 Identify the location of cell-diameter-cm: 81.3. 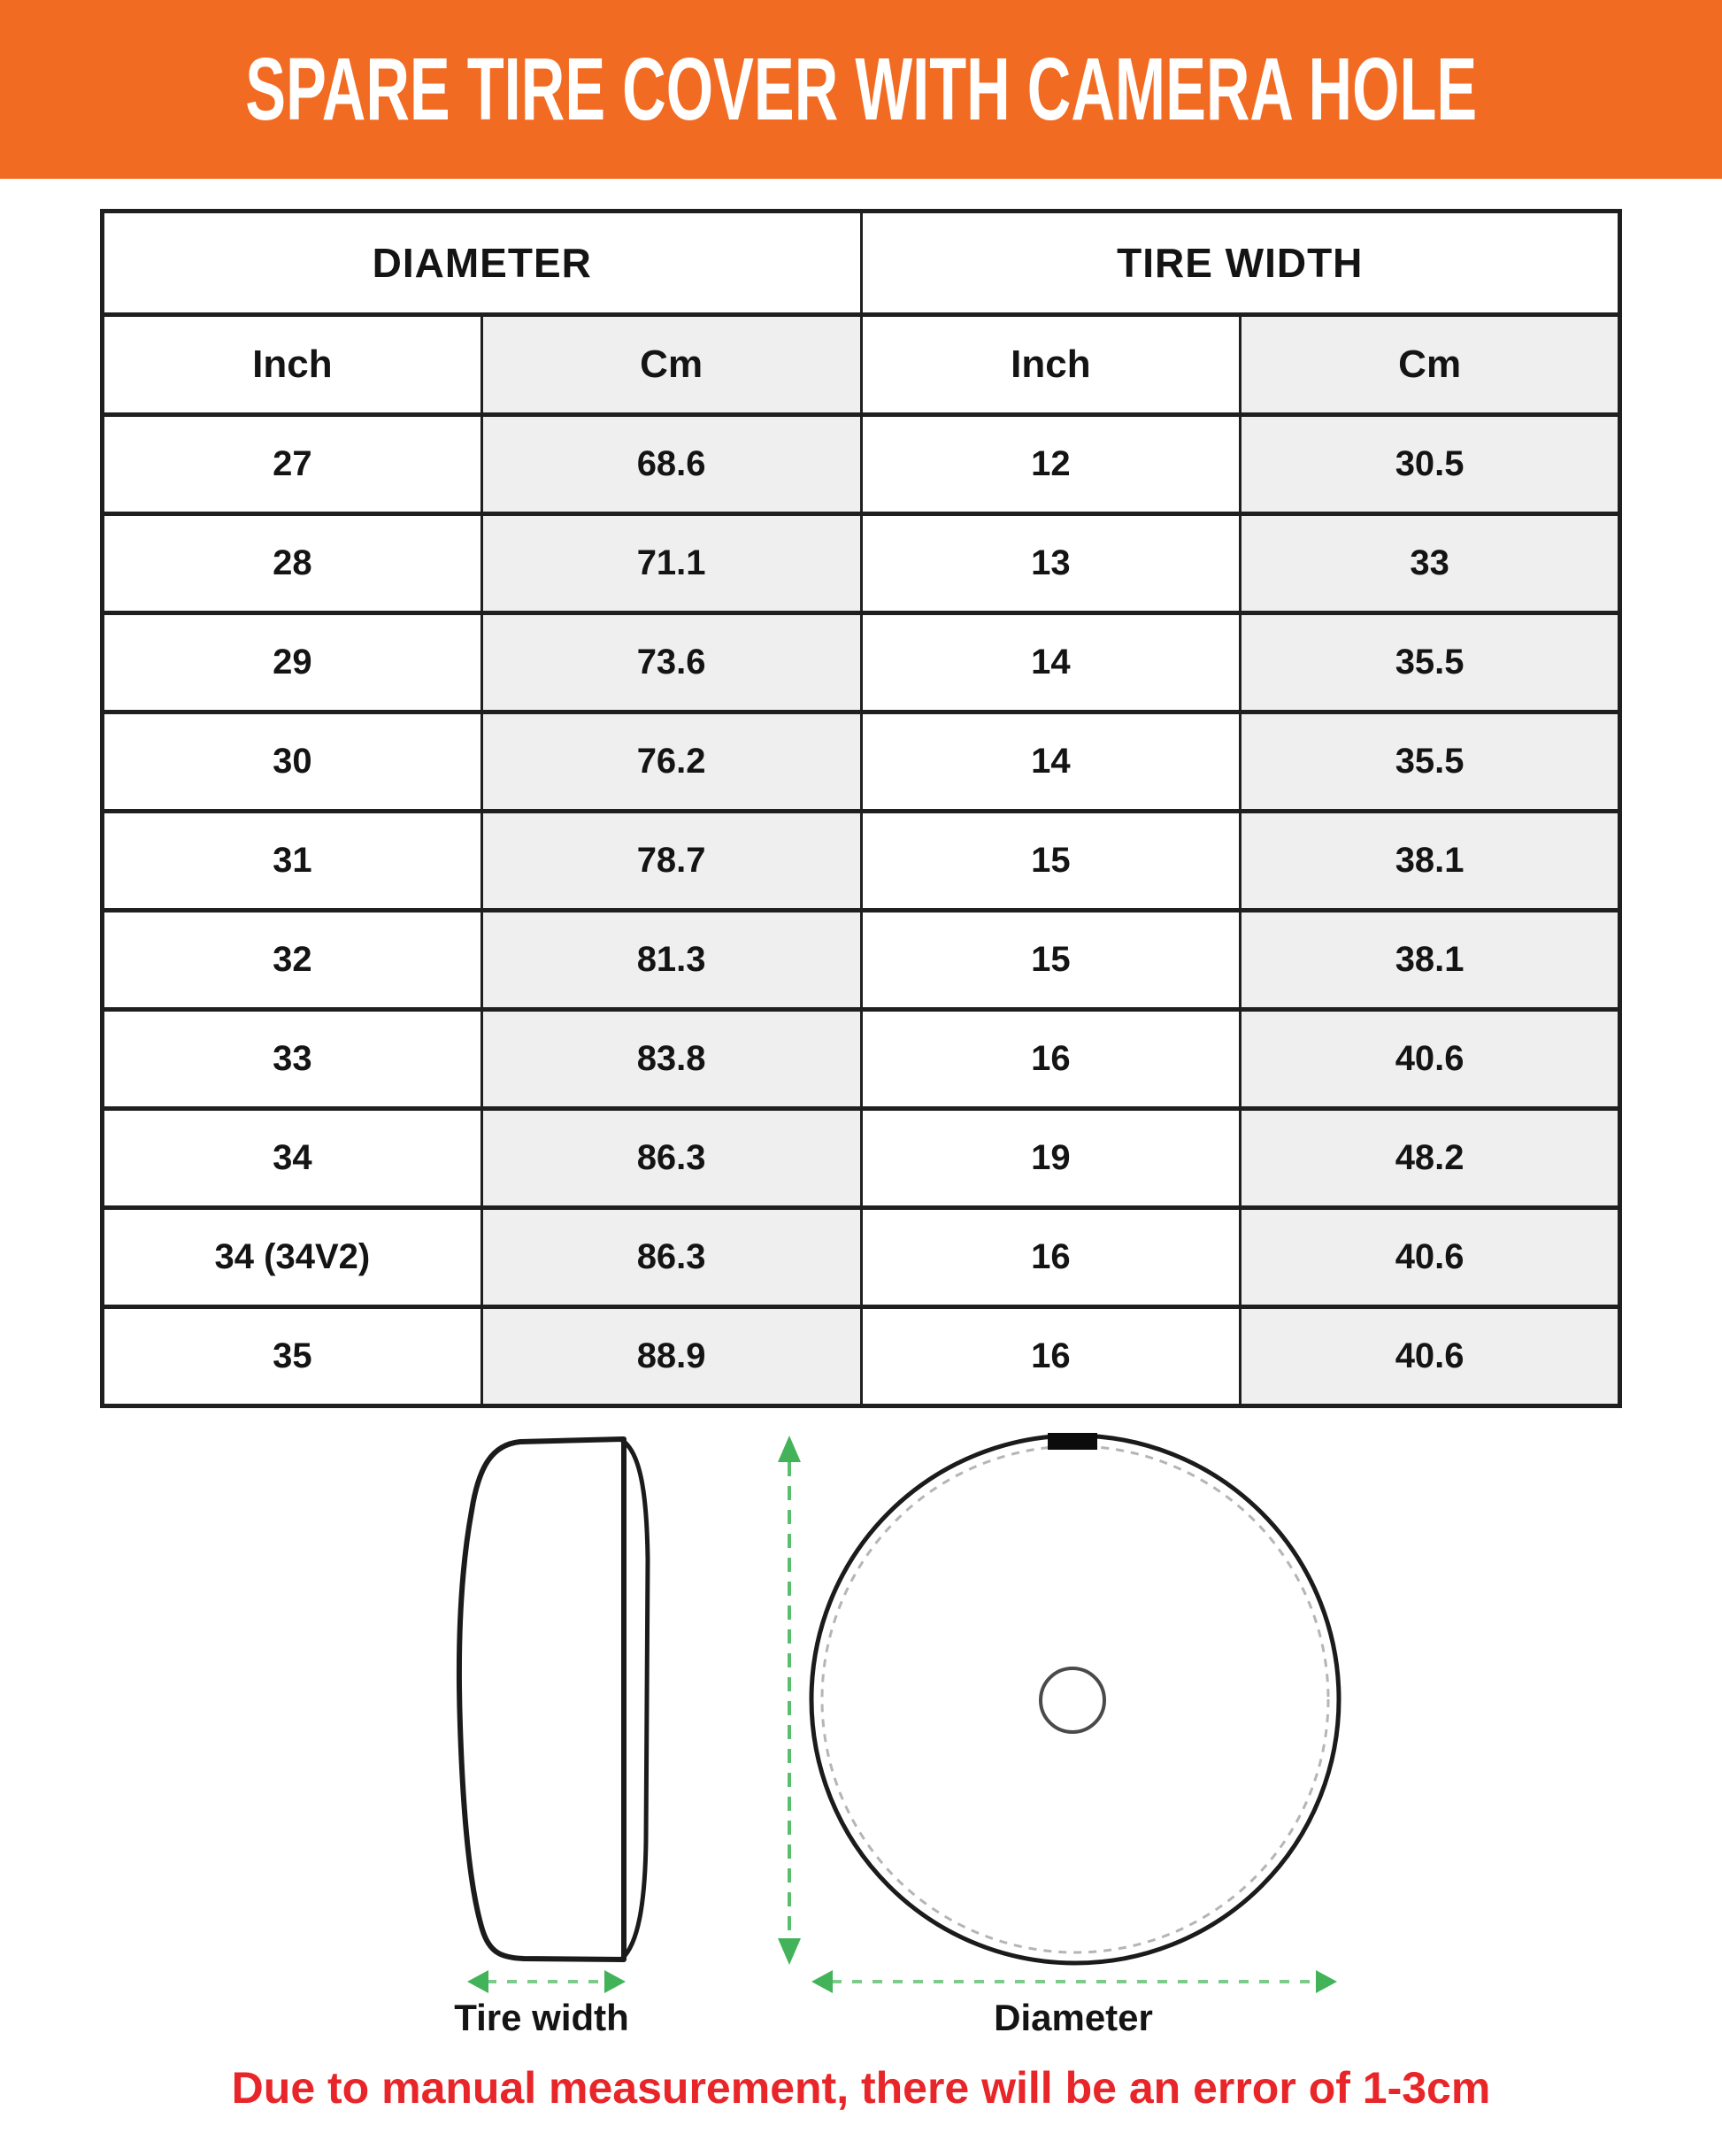
(672, 960).